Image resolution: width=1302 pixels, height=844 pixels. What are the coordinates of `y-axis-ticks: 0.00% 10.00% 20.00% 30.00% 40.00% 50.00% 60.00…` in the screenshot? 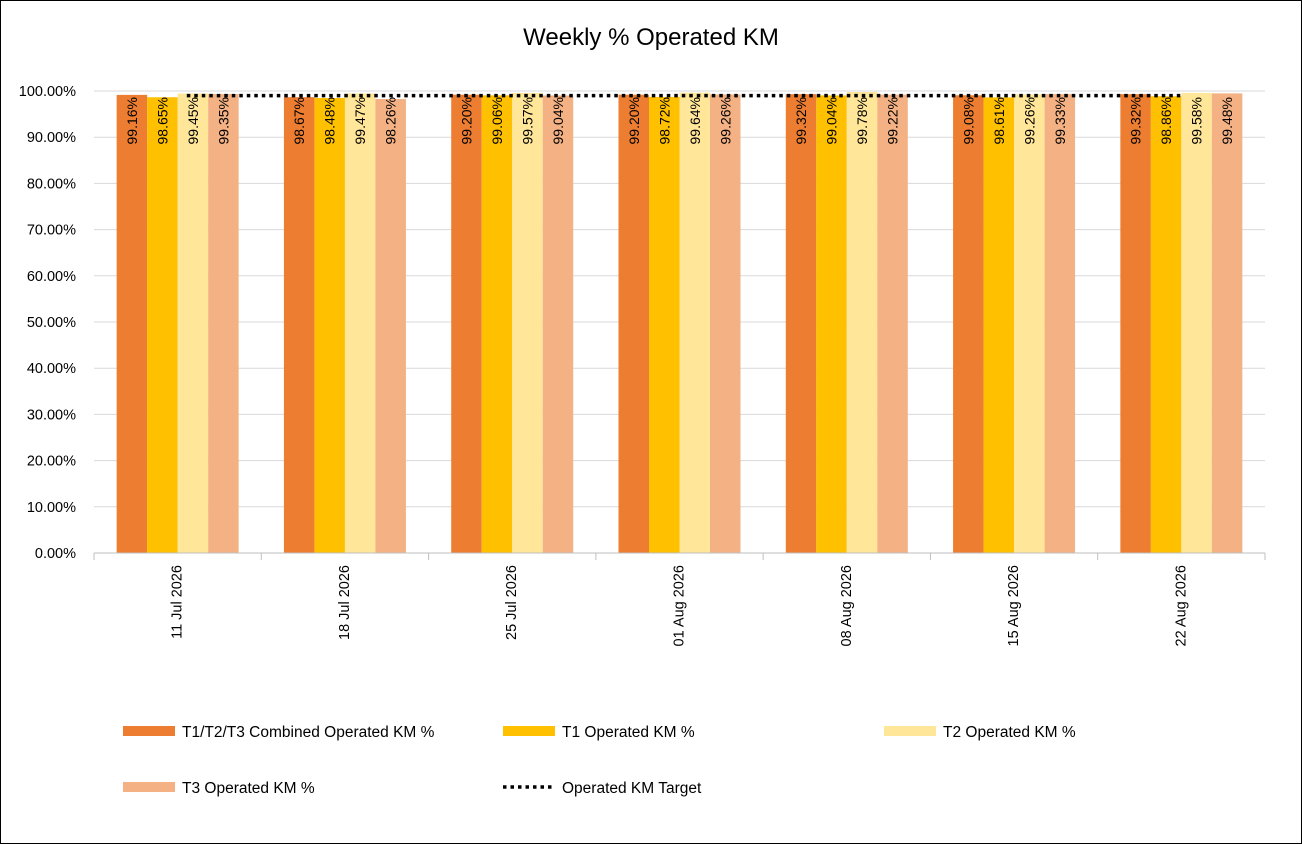 It's located at (47, 323).